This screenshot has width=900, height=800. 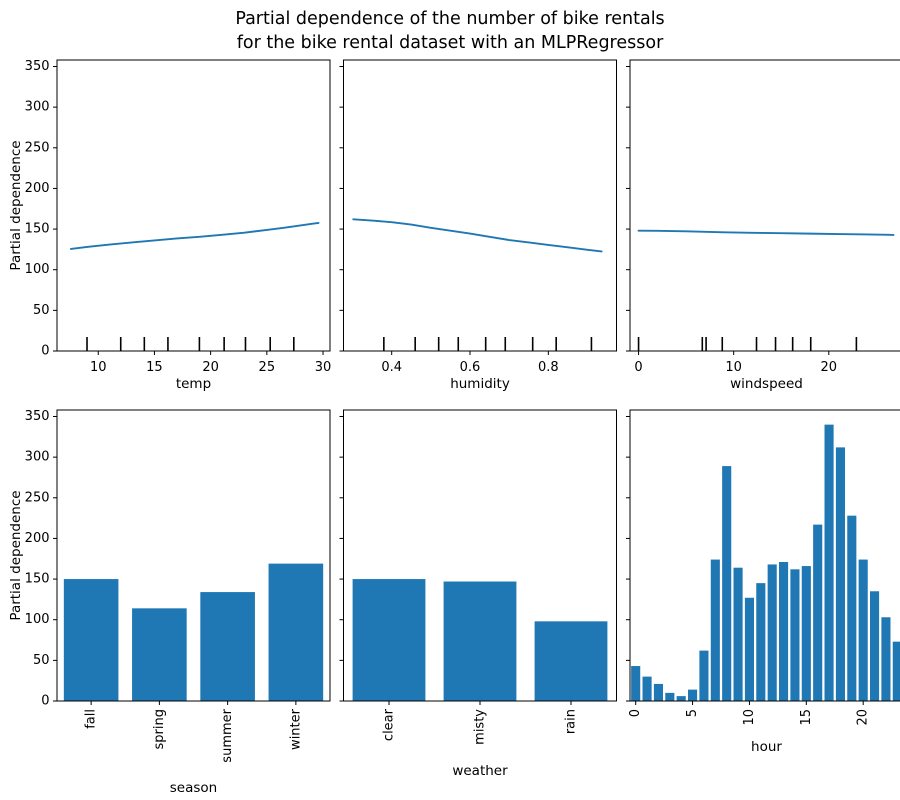 What do you see at coordinates (766, 747) in the screenshot?
I see `x-axis-label: hour` at bounding box center [766, 747].